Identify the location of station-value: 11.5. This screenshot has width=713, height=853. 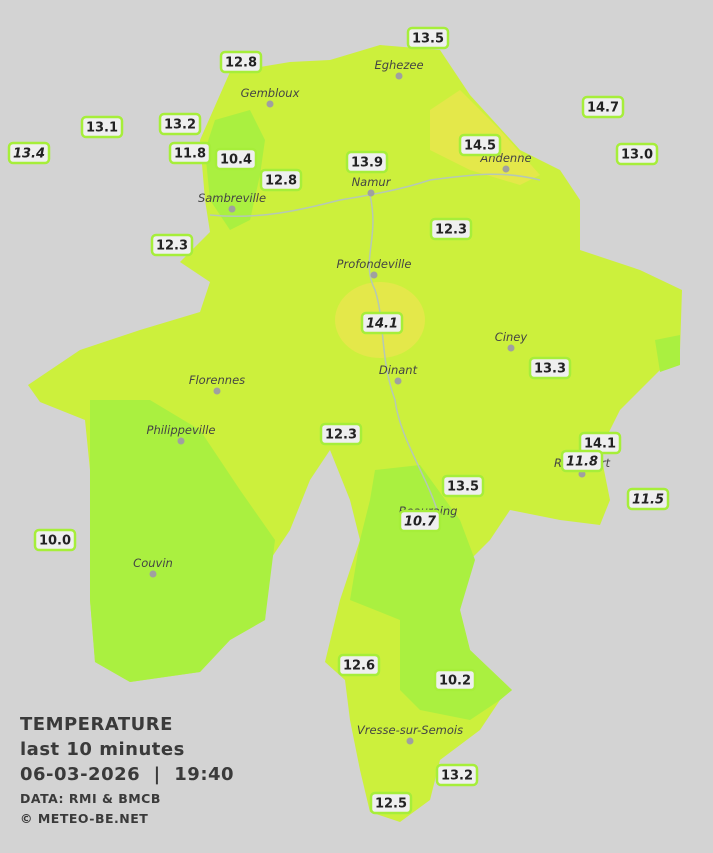
(648, 500).